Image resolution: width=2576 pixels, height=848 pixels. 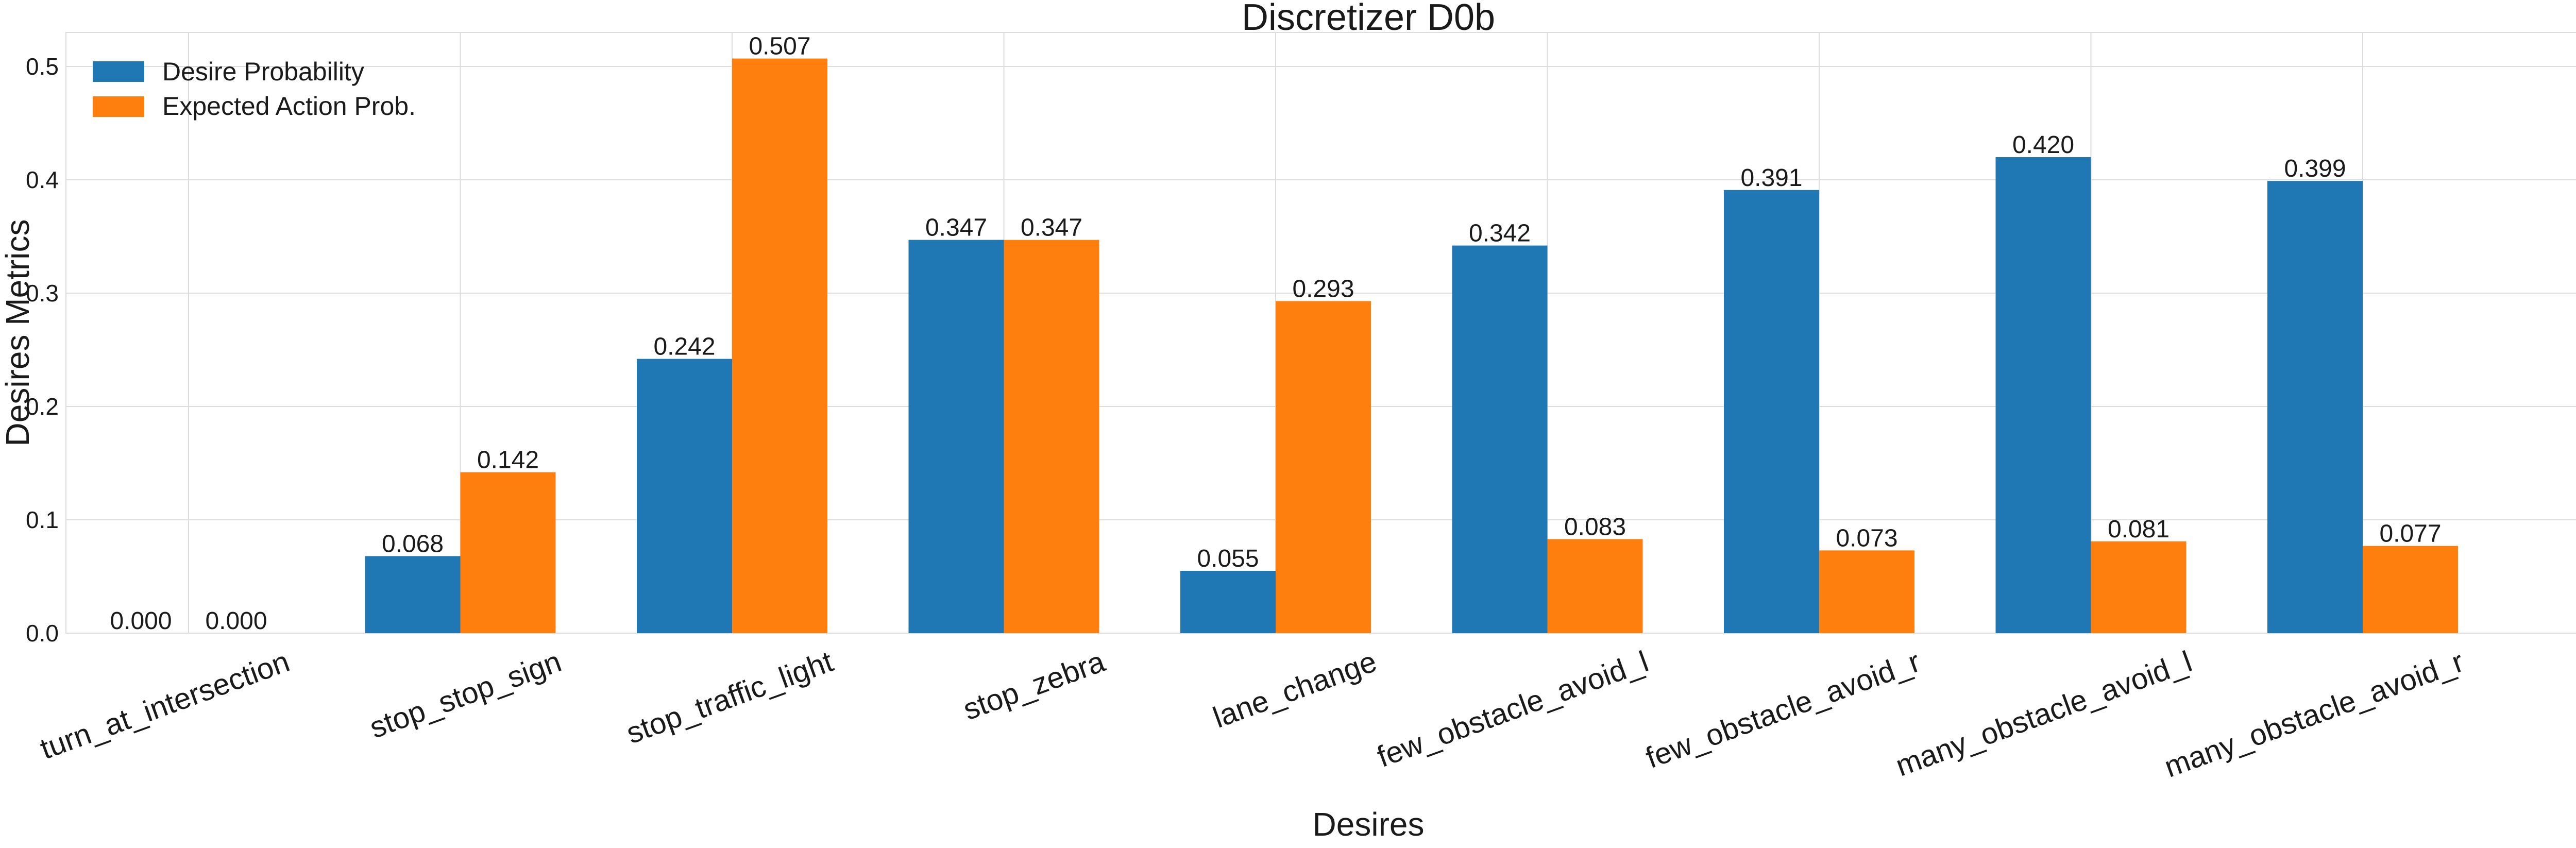 What do you see at coordinates (43, 519) in the screenshot?
I see `y-tick-label: 0.1` at bounding box center [43, 519].